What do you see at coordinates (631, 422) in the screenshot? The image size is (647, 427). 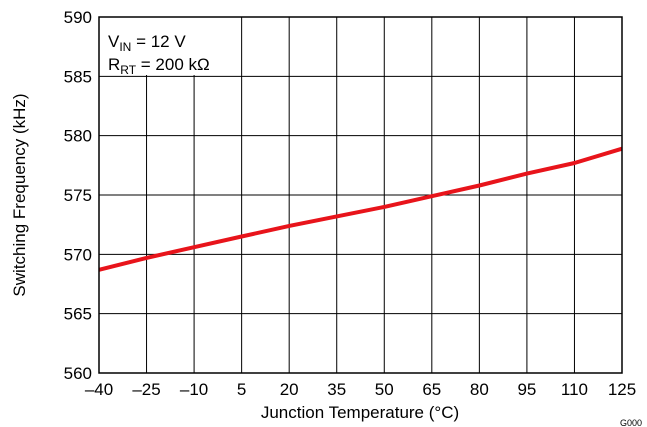 I see `figure-id: G000` at bounding box center [631, 422].